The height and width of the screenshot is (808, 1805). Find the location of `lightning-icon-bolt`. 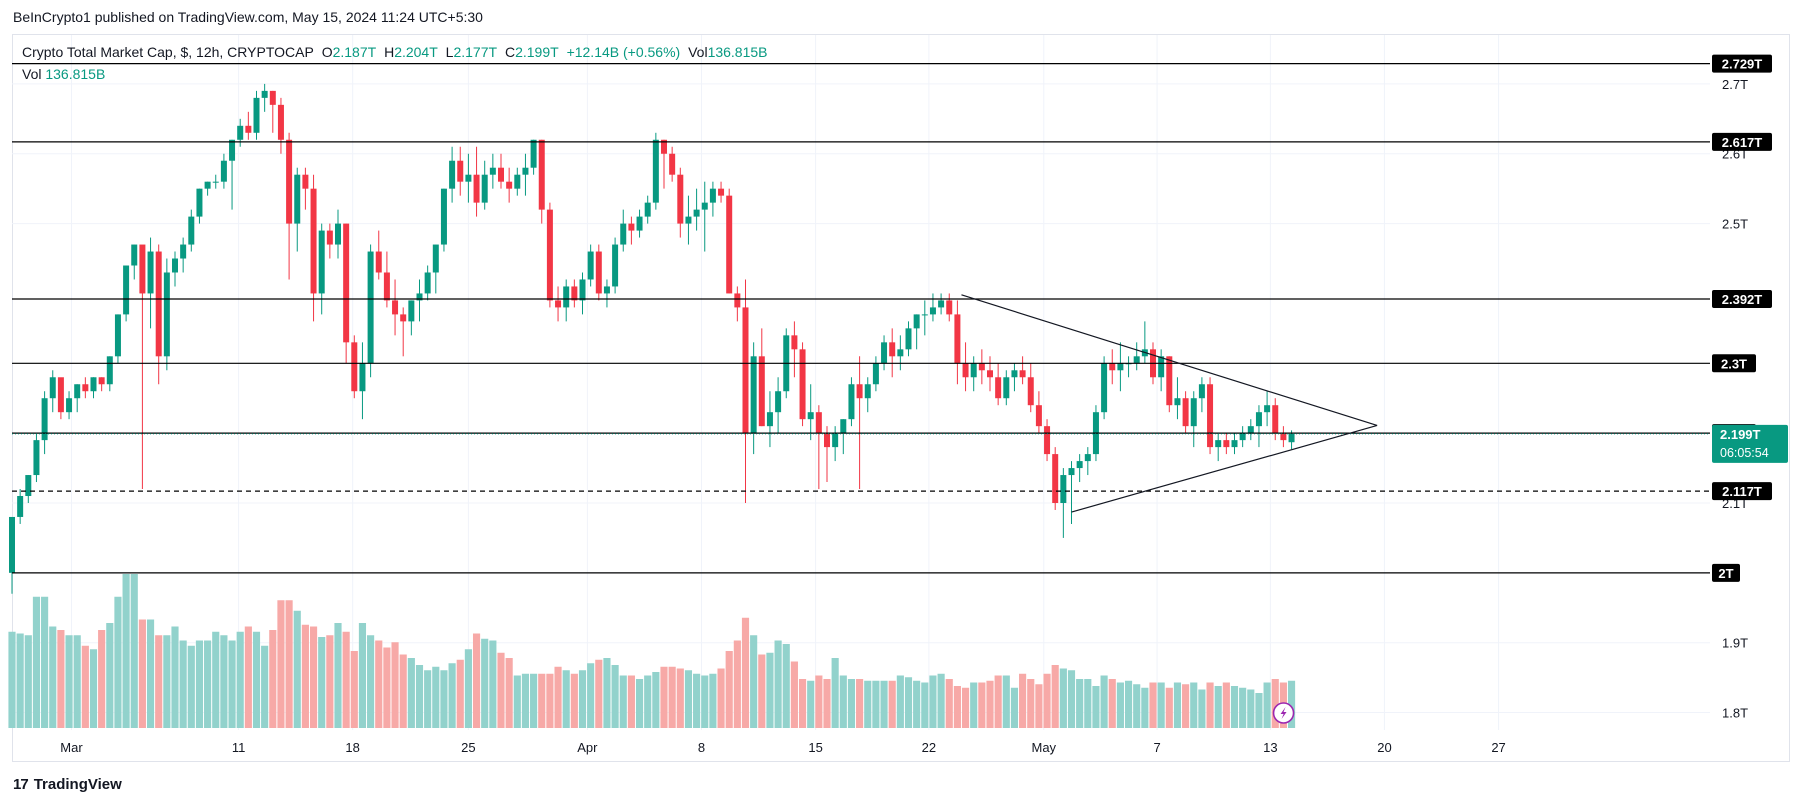

lightning-icon-bolt is located at coordinates (1283, 713).